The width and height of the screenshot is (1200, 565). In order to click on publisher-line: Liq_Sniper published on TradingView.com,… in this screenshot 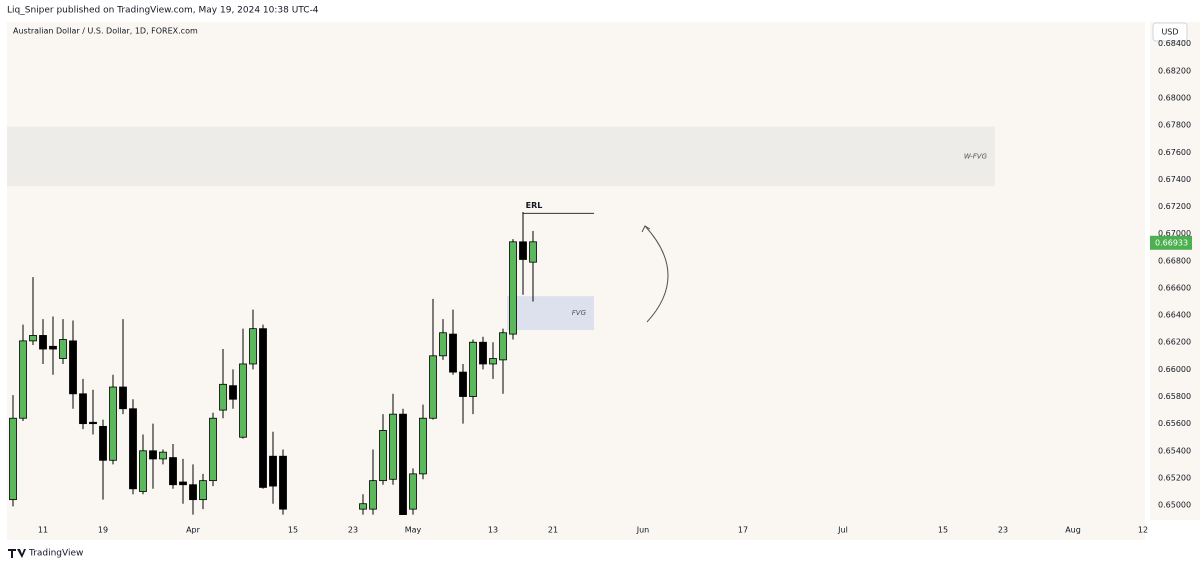, I will do `click(163, 11)`.